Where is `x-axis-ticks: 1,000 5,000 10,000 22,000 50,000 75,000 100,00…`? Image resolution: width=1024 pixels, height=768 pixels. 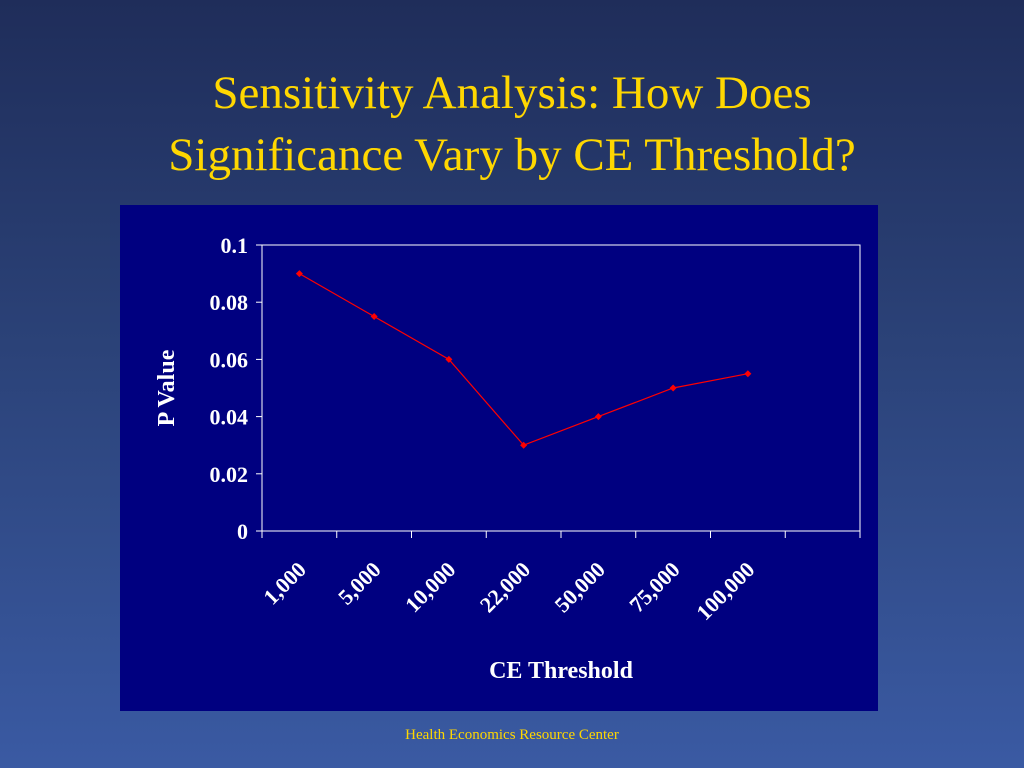
x-axis-ticks: 1,000 5,000 10,000 22,000 50,000 75,000 100,00… is located at coordinates (559, 578).